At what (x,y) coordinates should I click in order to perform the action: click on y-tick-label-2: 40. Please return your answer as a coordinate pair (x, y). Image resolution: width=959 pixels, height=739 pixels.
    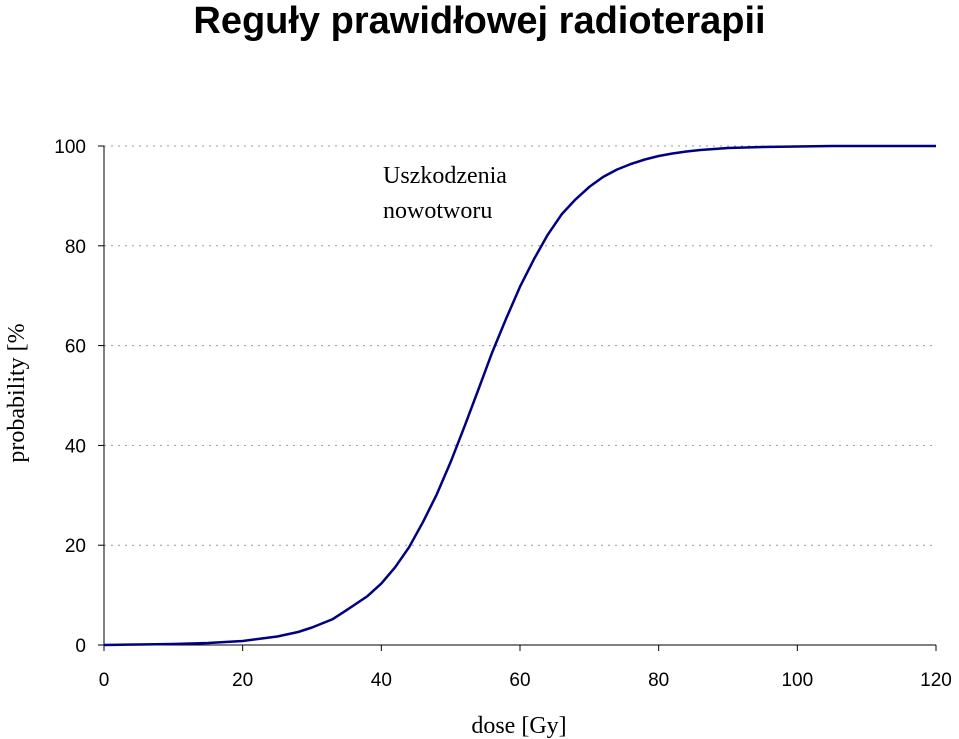
    Looking at the image, I should click on (75, 446).